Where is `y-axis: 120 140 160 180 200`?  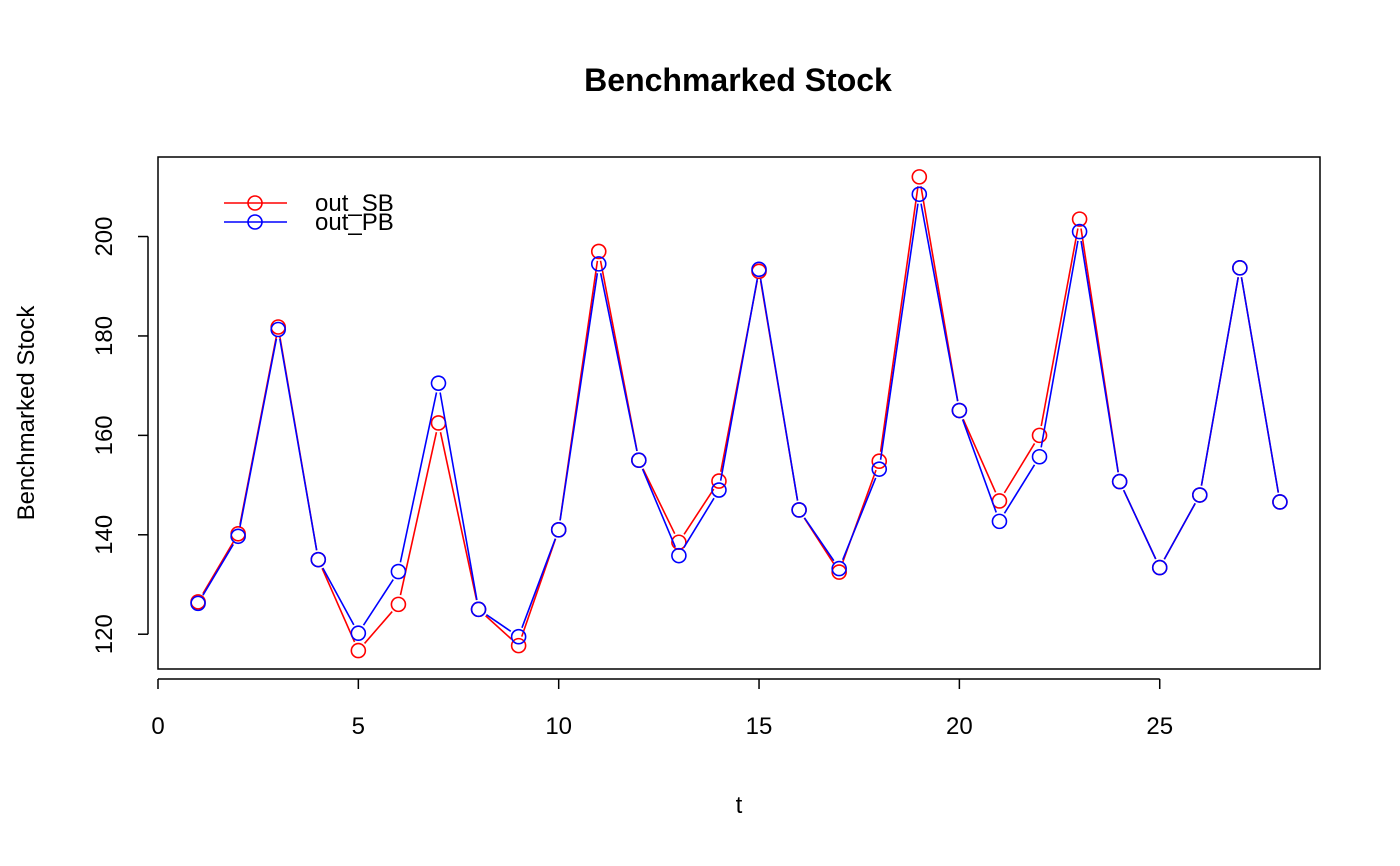 y-axis: 120 140 160 180 200 is located at coordinates (120, 435).